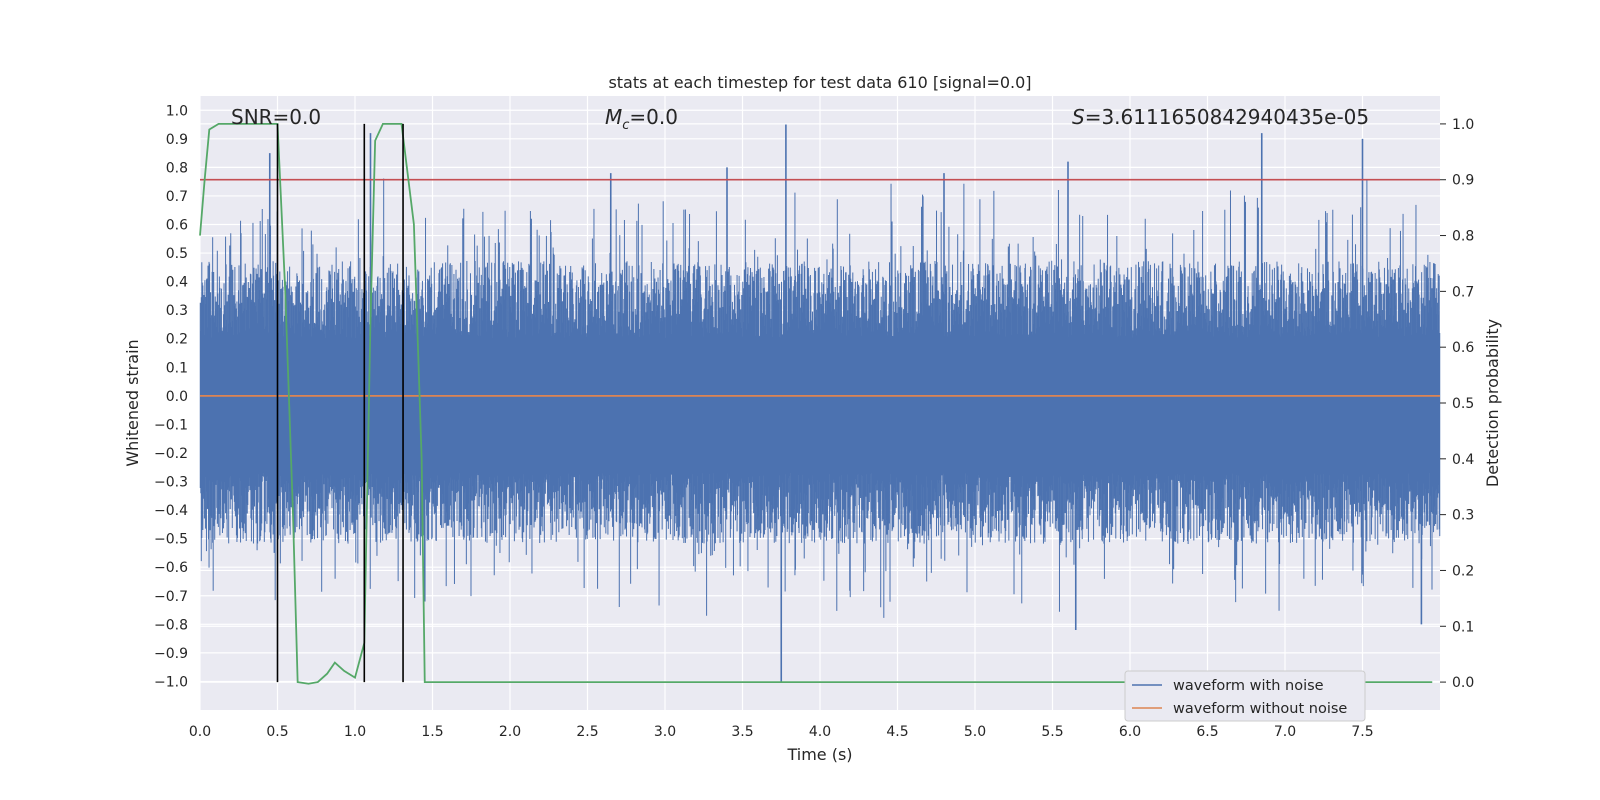 Image resolution: width=1600 pixels, height=800 pixels. Describe the element at coordinates (1463, 237) in the screenshot. I see `y-right-tick-label: 0.8` at that location.